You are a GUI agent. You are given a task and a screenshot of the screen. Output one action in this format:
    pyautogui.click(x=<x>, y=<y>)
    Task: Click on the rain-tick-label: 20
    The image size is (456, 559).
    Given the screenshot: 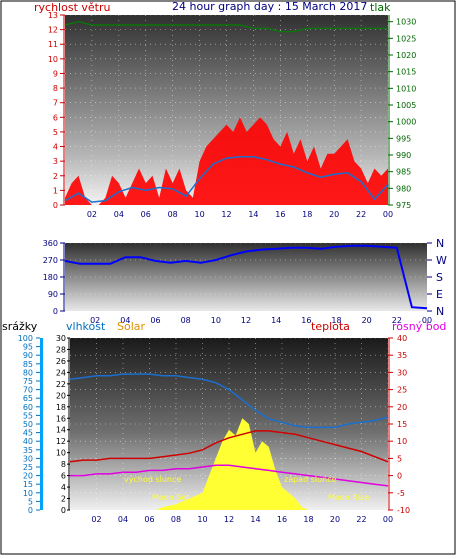 What is the action you would take?
    pyautogui.click(x=28, y=476)
    